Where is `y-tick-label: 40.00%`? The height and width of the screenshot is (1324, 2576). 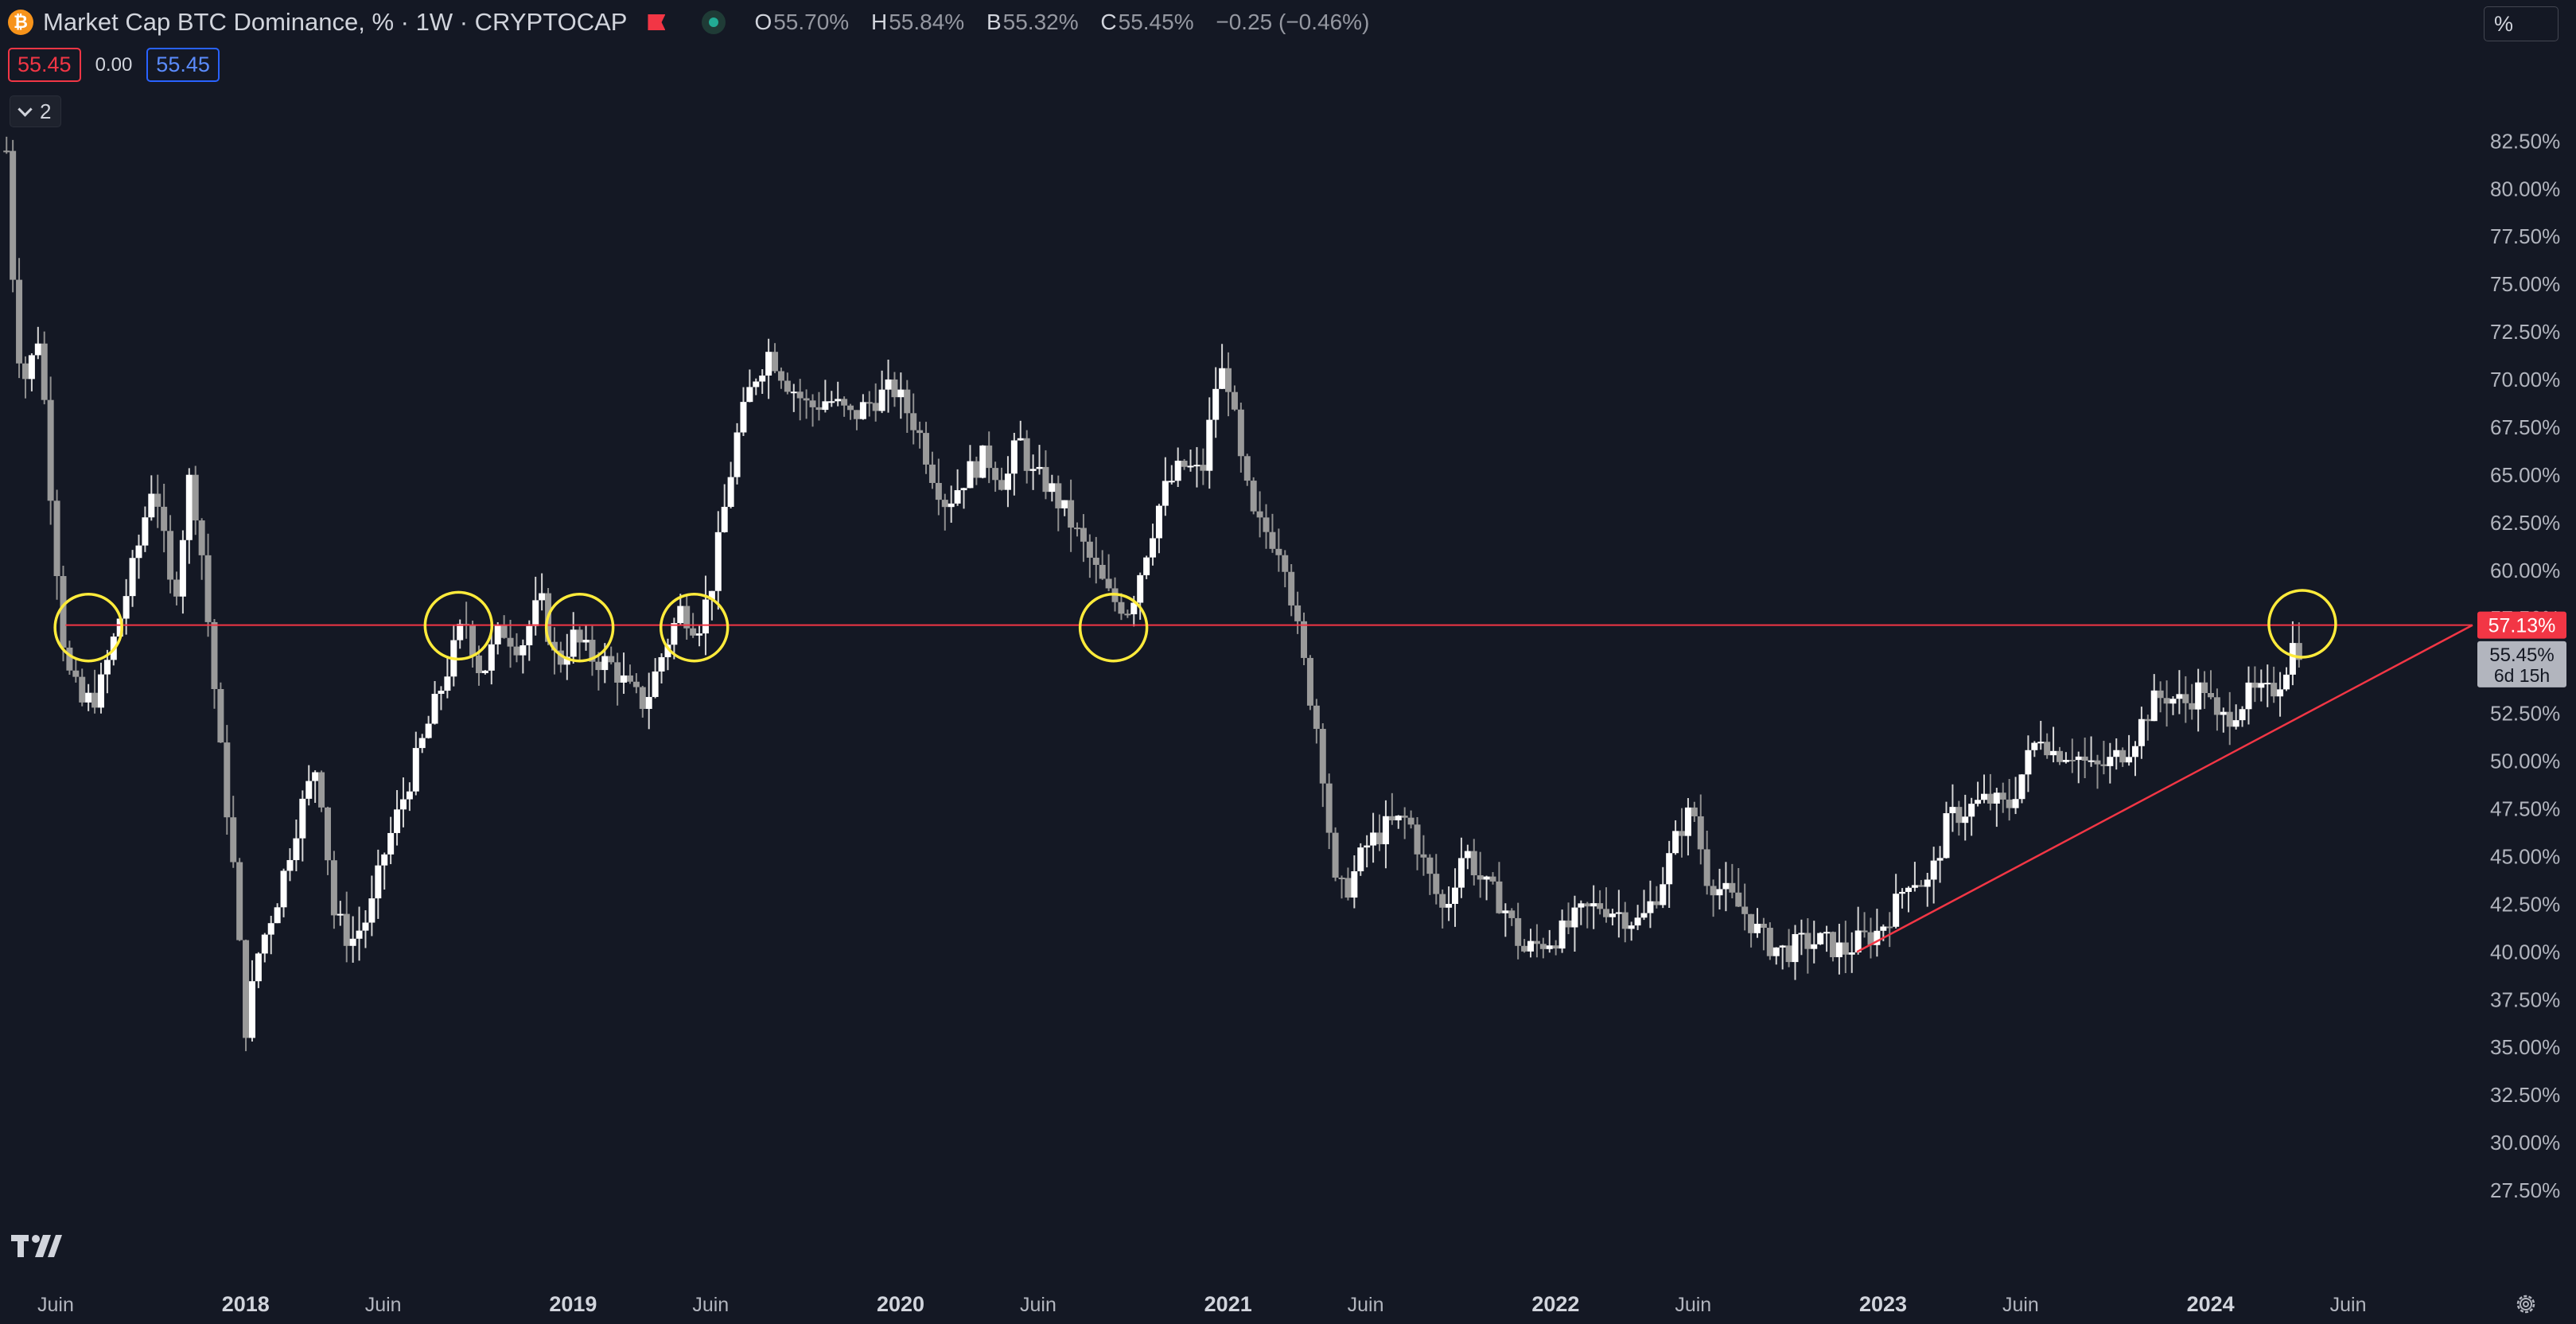
y-tick-label: 40.00% is located at coordinates (2525, 952).